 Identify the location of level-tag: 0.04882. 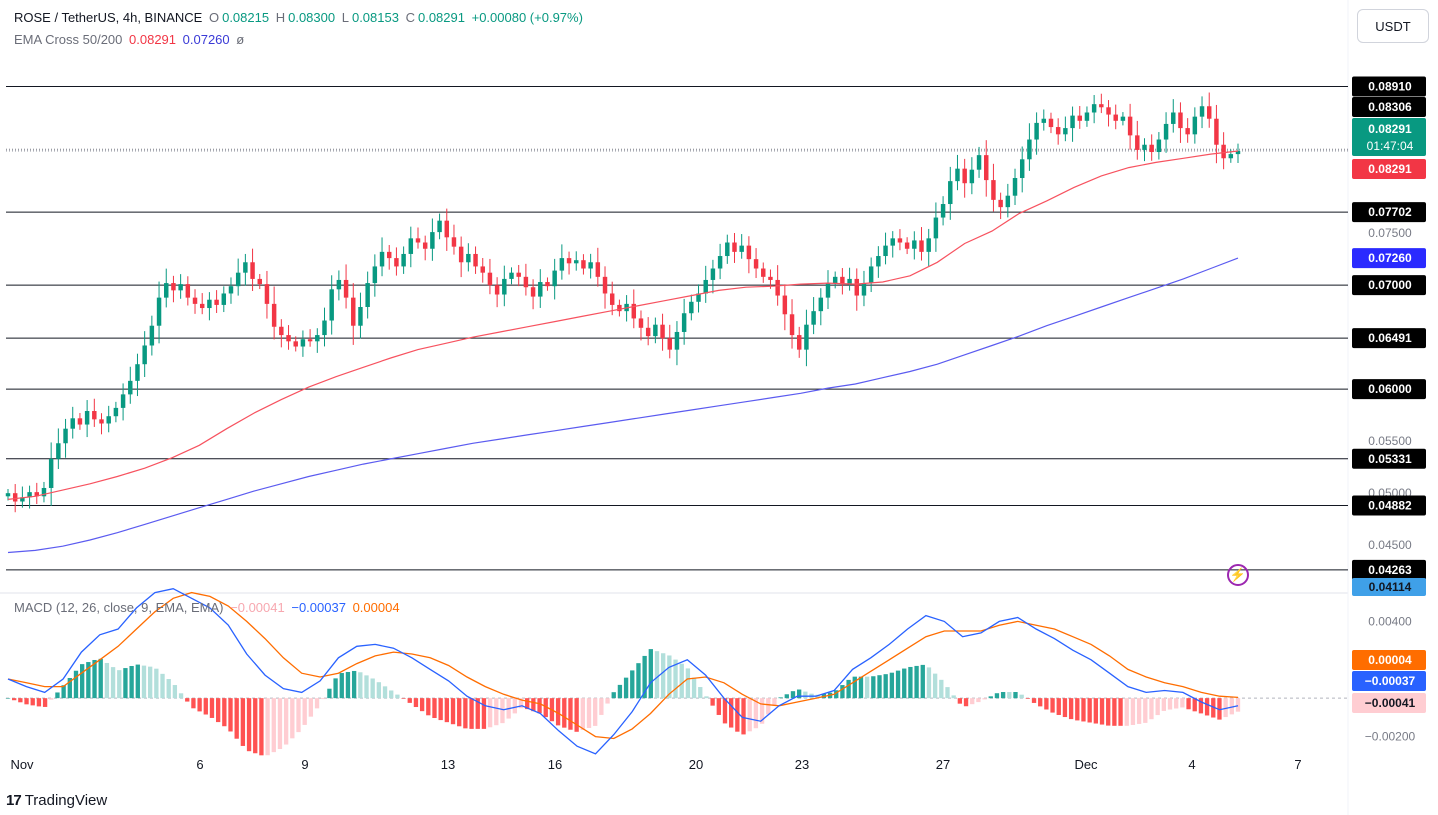
(1389, 505).